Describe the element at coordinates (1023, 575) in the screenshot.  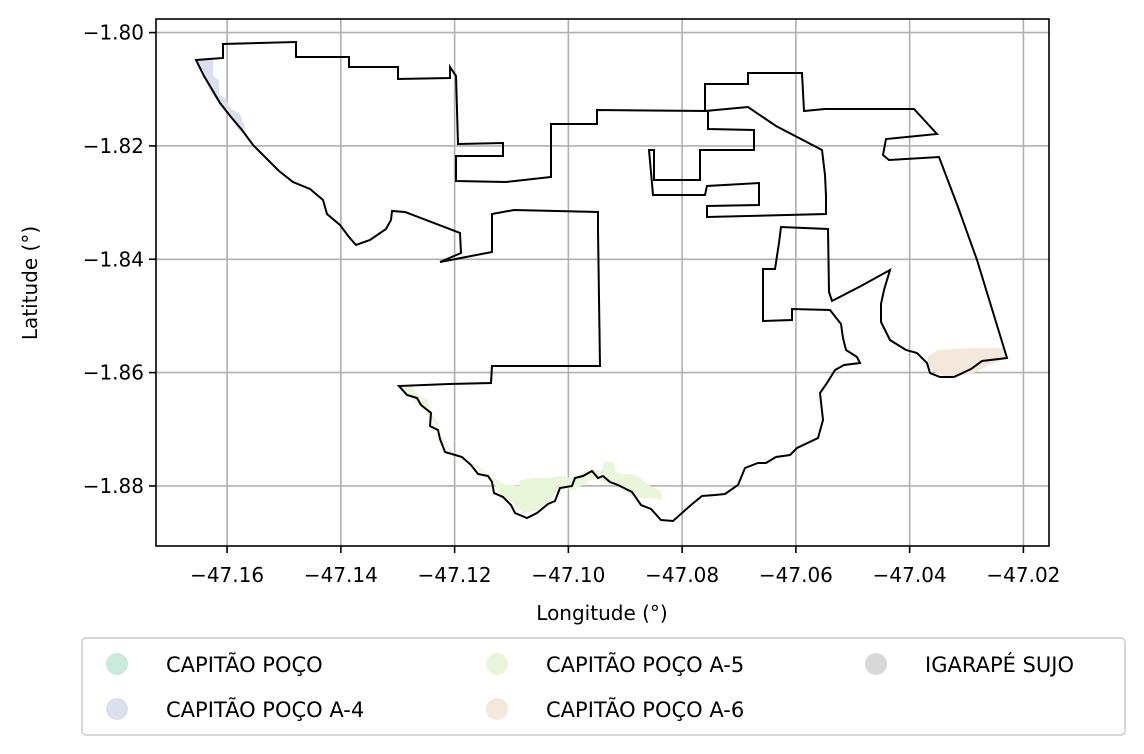
I see `x-tick-label: −47.02` at that location.